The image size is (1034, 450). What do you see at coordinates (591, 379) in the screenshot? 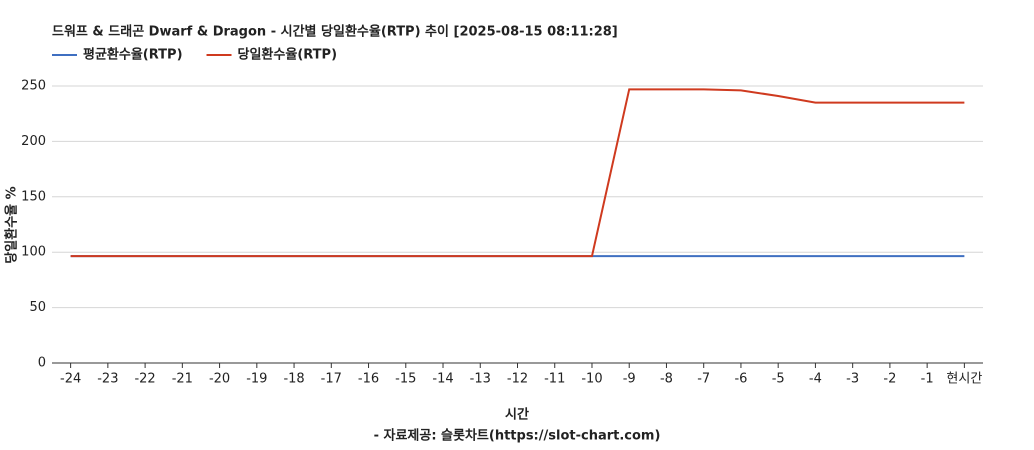
I see `x-tick-label: -10` at bounding box center [591, 379].